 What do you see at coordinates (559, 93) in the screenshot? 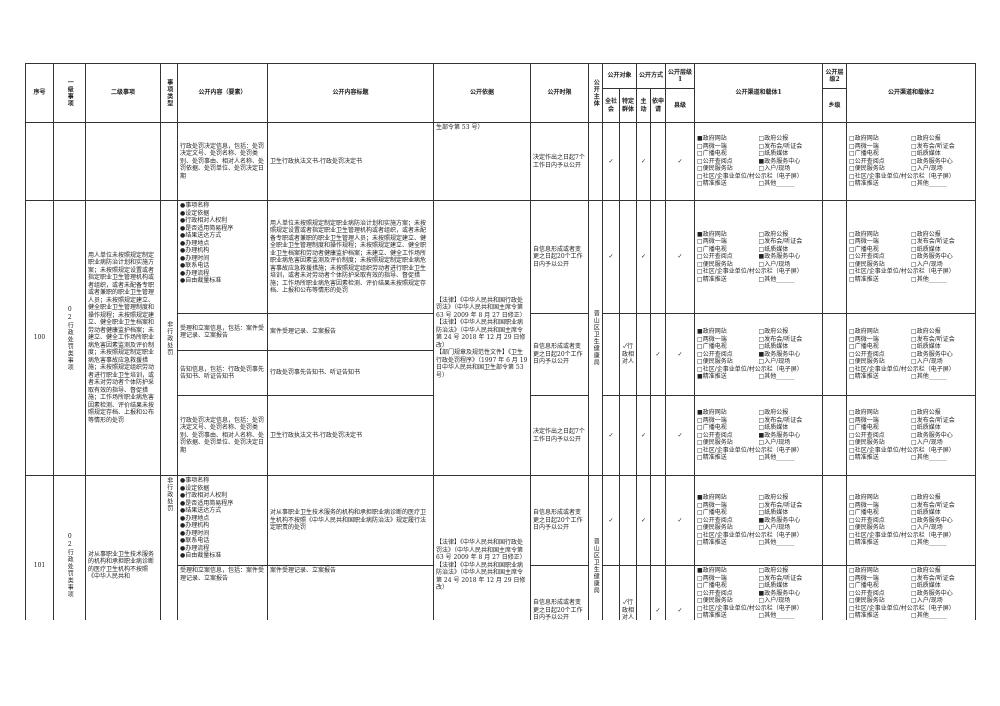
I see `header-cell: 公开时限` at bounding box center [559, 93].